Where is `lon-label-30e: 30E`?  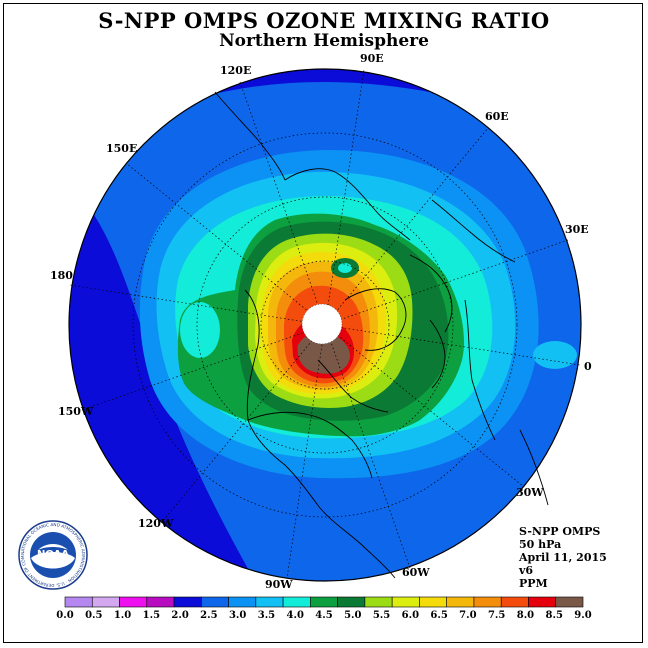 lon-label-30e: 30E is located at coordinates (577, 229).